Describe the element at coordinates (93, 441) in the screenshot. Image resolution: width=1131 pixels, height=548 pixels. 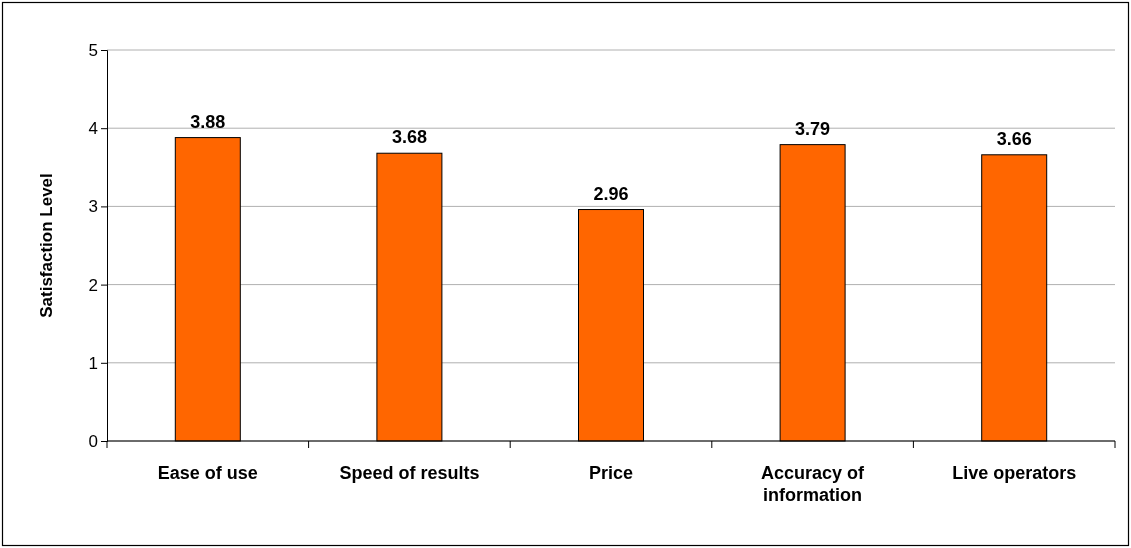
I see `y-tick-label: 0` at that location.